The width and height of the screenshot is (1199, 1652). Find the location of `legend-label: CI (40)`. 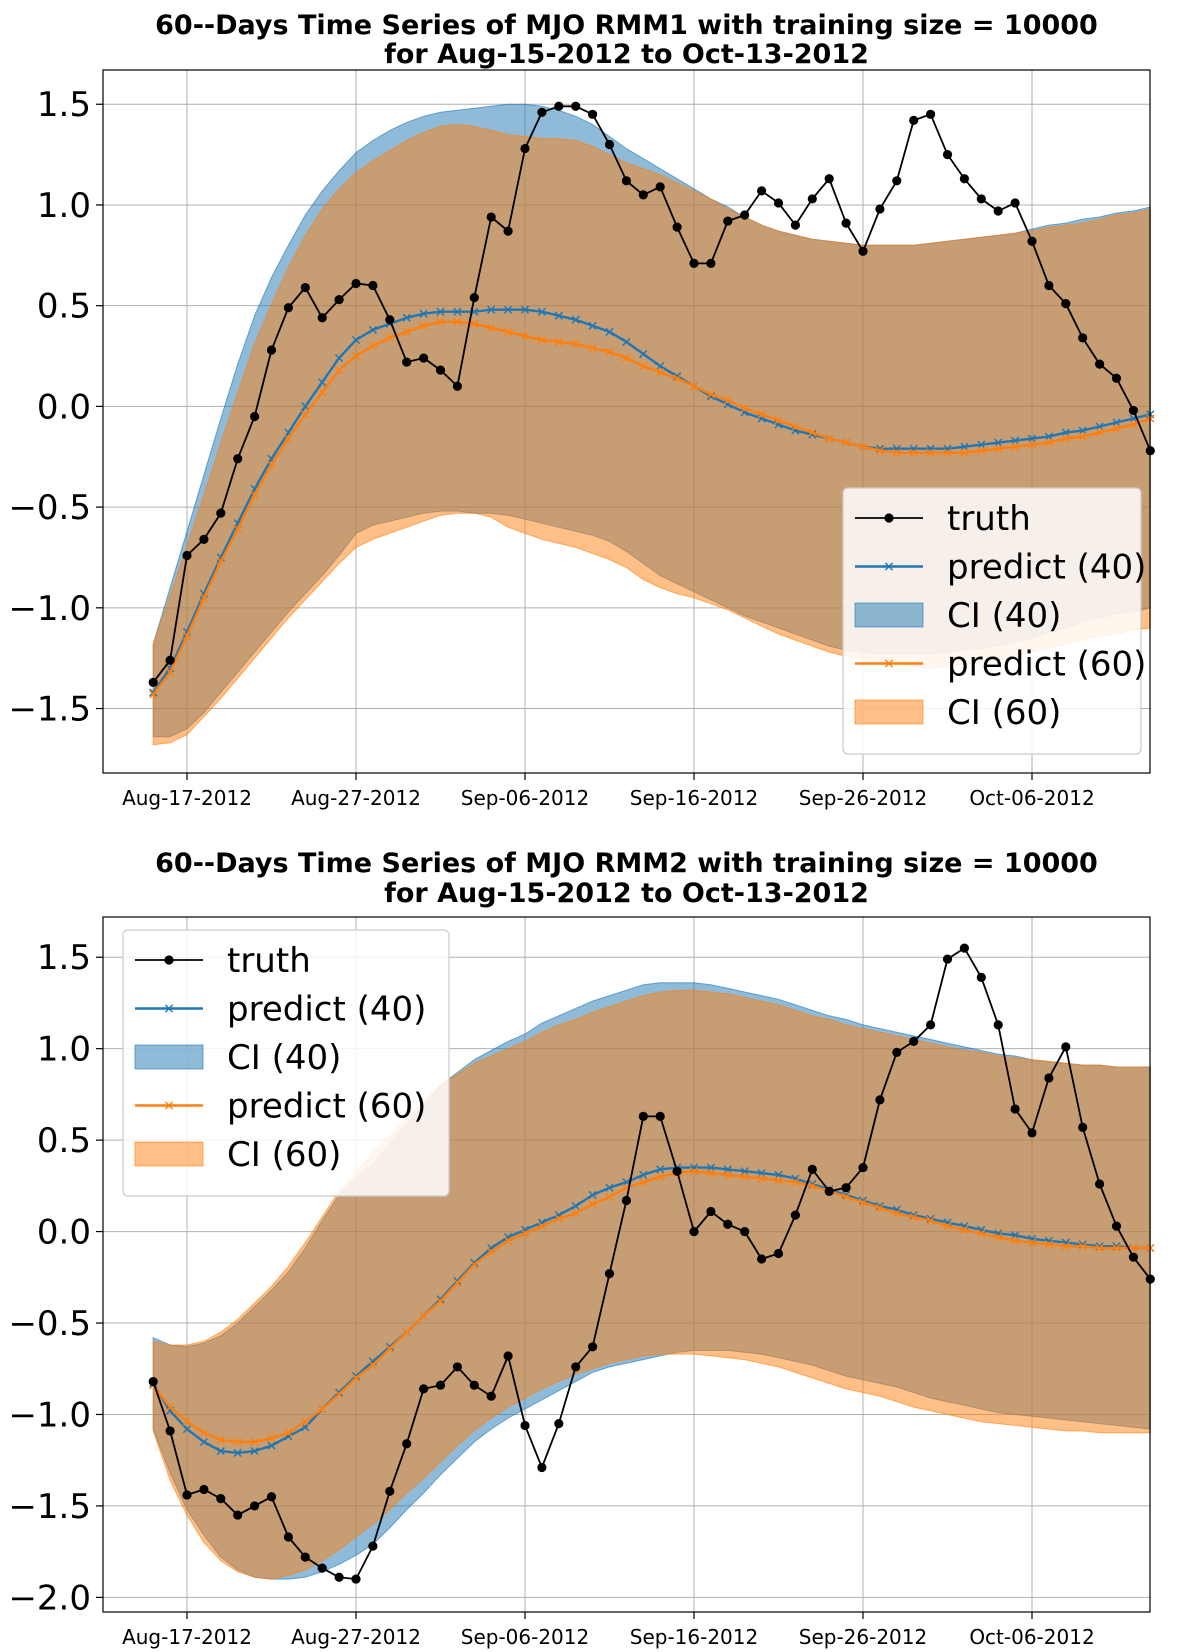

legend-label: CI (40) is located at coordinates (1004, 616).